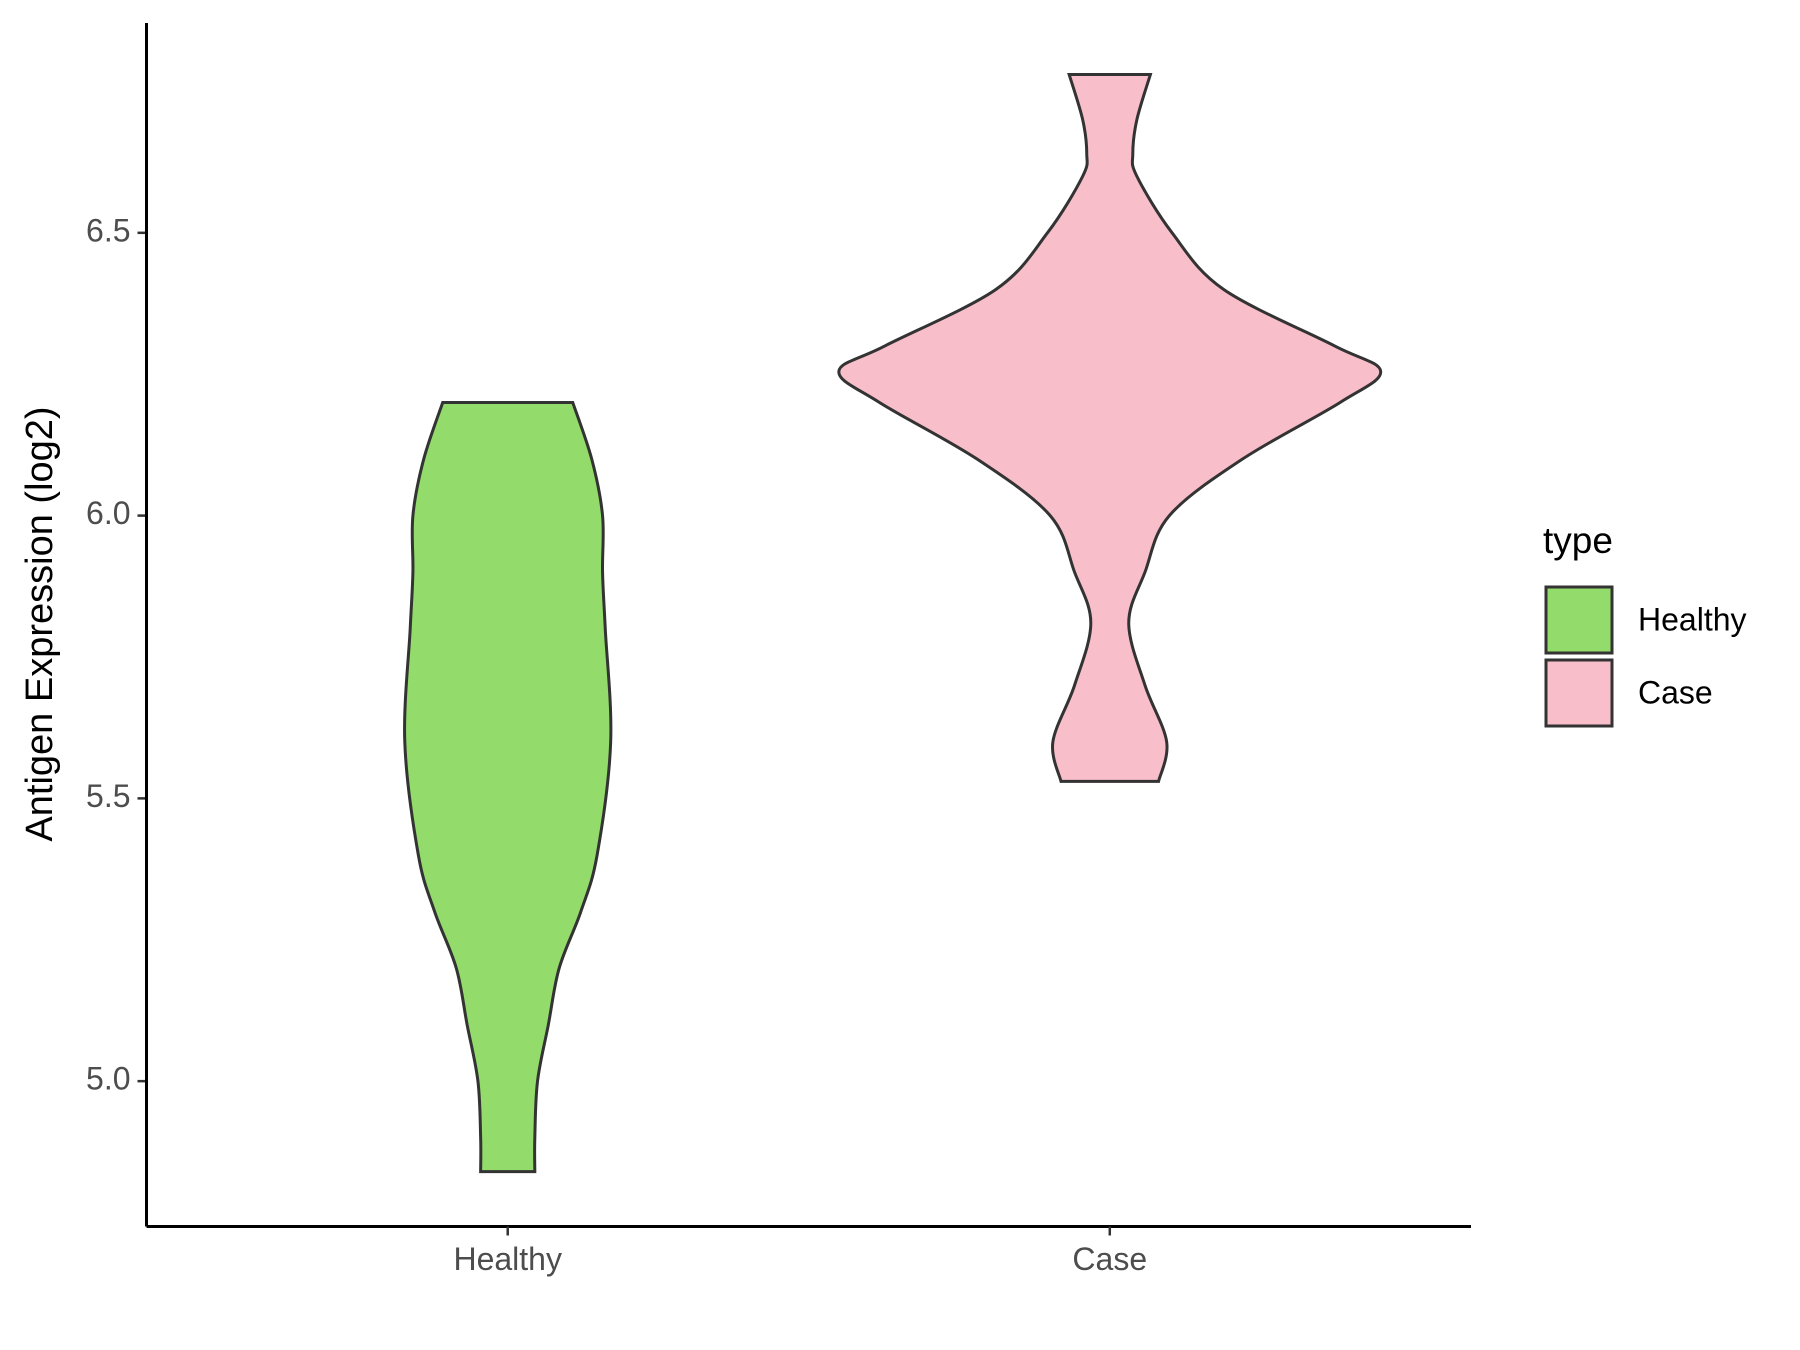 This screenshot has height=1350, width=1800. I want to click on y-tick-label: 6.5, so click(108, 230).